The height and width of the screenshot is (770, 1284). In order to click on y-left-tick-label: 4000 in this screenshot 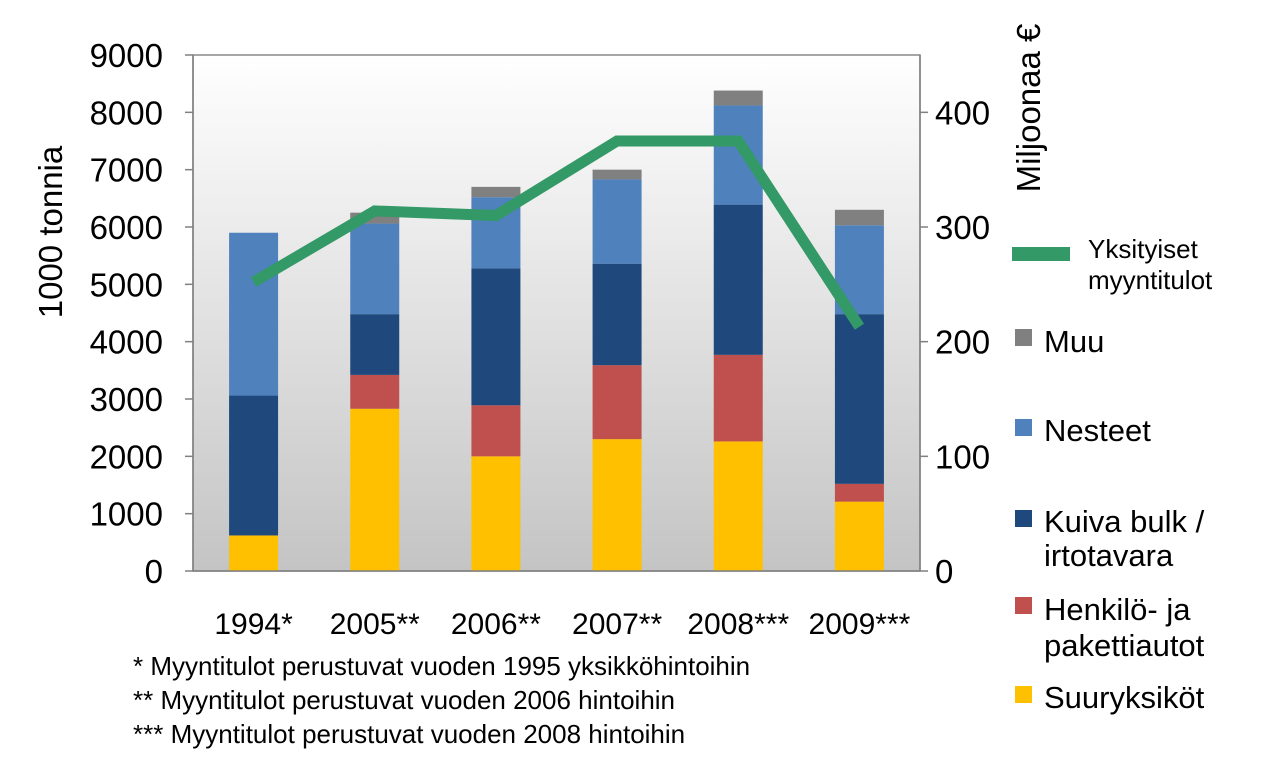, I will do `click(126, 342)`.